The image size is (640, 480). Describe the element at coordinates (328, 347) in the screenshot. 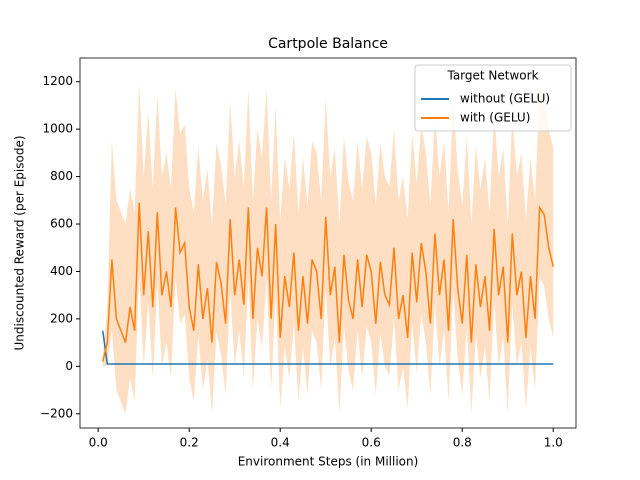

I see `series-line` at that location.